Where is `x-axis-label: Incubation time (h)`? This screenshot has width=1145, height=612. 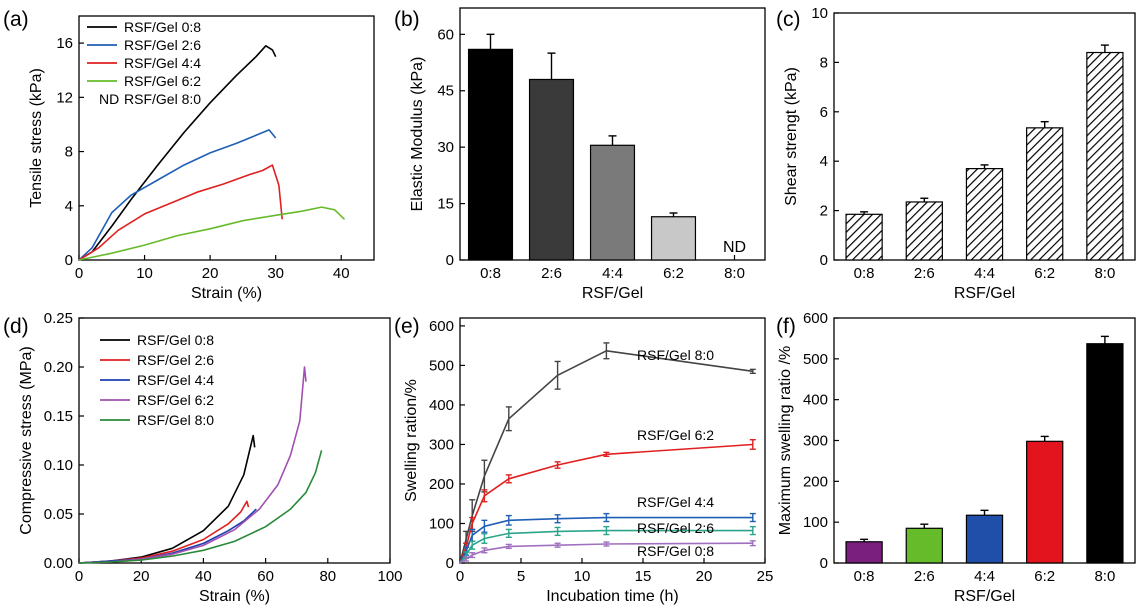
x-axis-label: Incubation time (h) is located at coordinates (612, 596).